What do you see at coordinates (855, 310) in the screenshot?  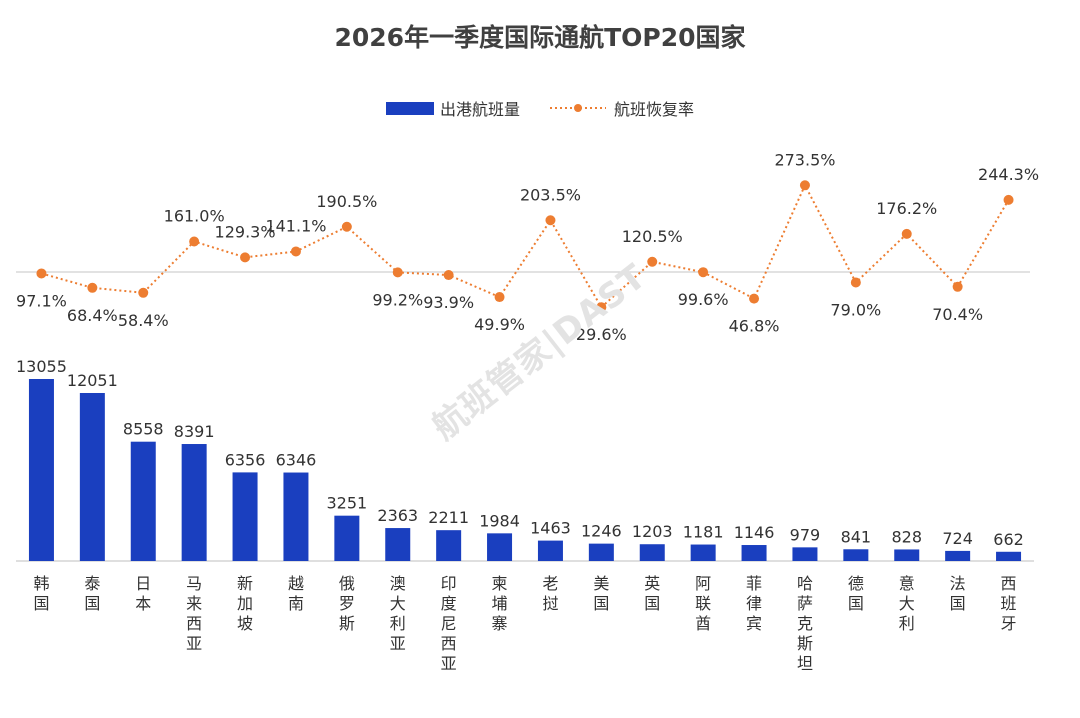 I see `line-value-label: 79.0%` at bounding box center [855, 310].